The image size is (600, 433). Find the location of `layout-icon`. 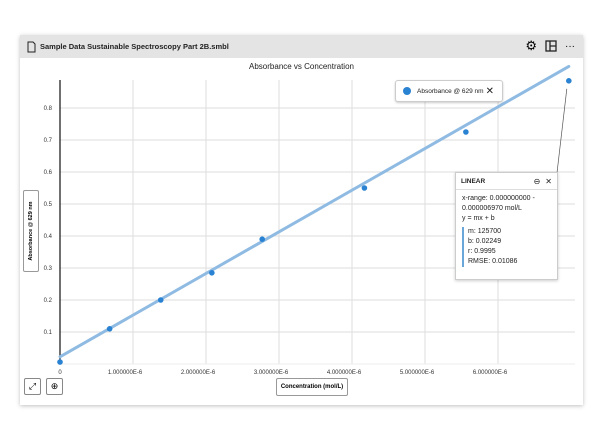

layout-icon is located at coordinates (551, 46).